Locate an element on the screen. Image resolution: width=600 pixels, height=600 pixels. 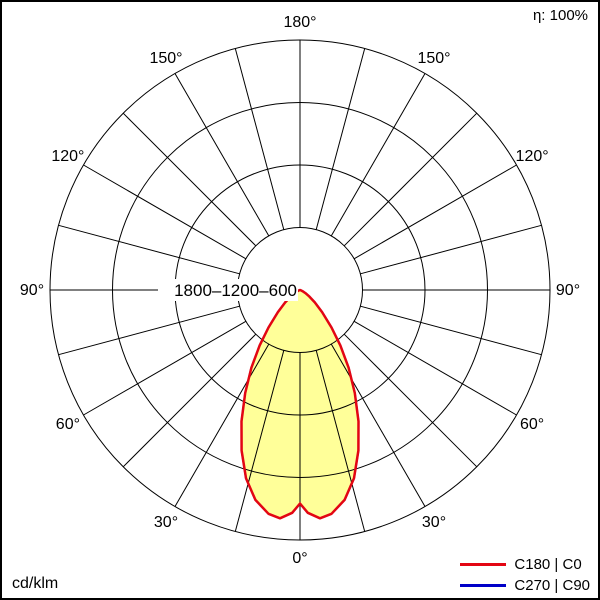
legend-swatch-c0 is located at coordinates (483, 564).